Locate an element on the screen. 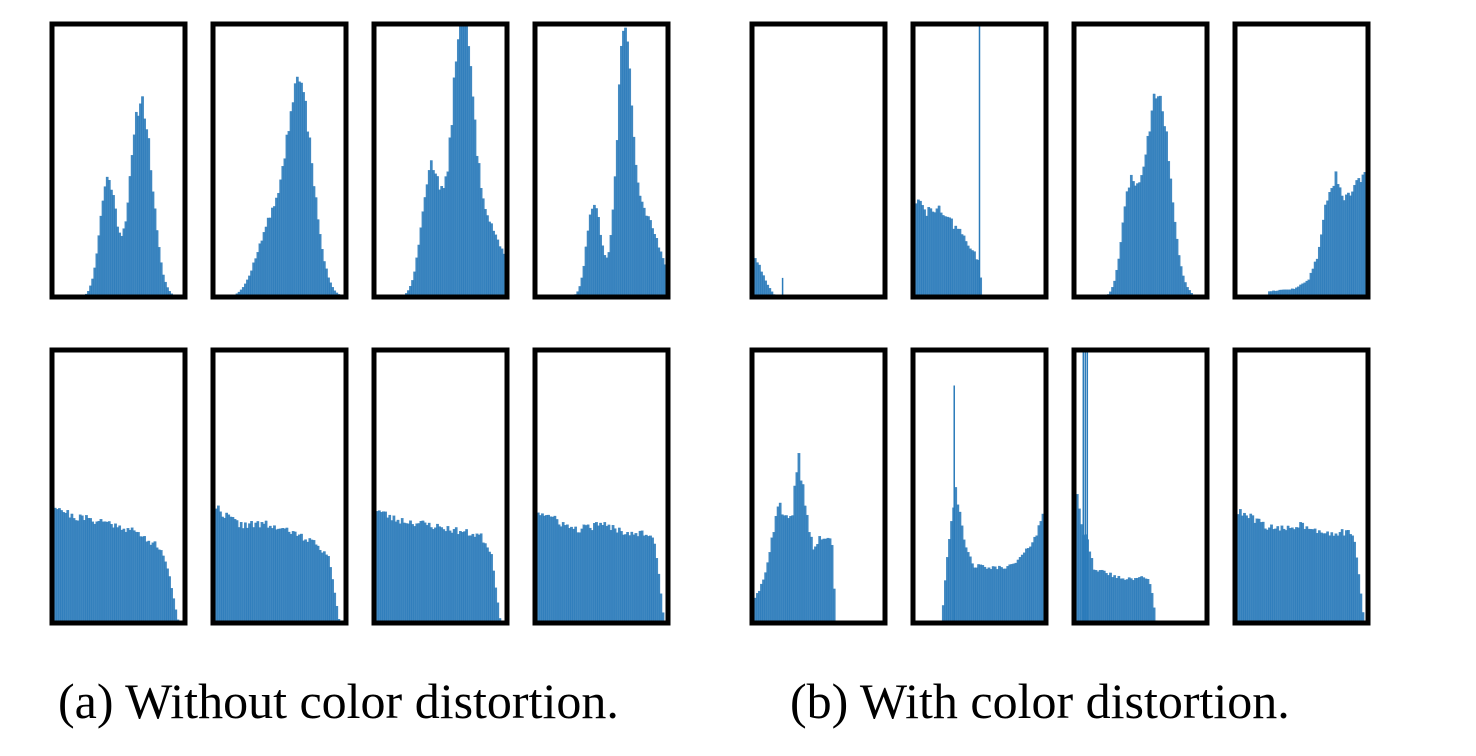 The height and width of the screenshot is (756, 1476). histogram-bar is located at coordinates (834, 606).